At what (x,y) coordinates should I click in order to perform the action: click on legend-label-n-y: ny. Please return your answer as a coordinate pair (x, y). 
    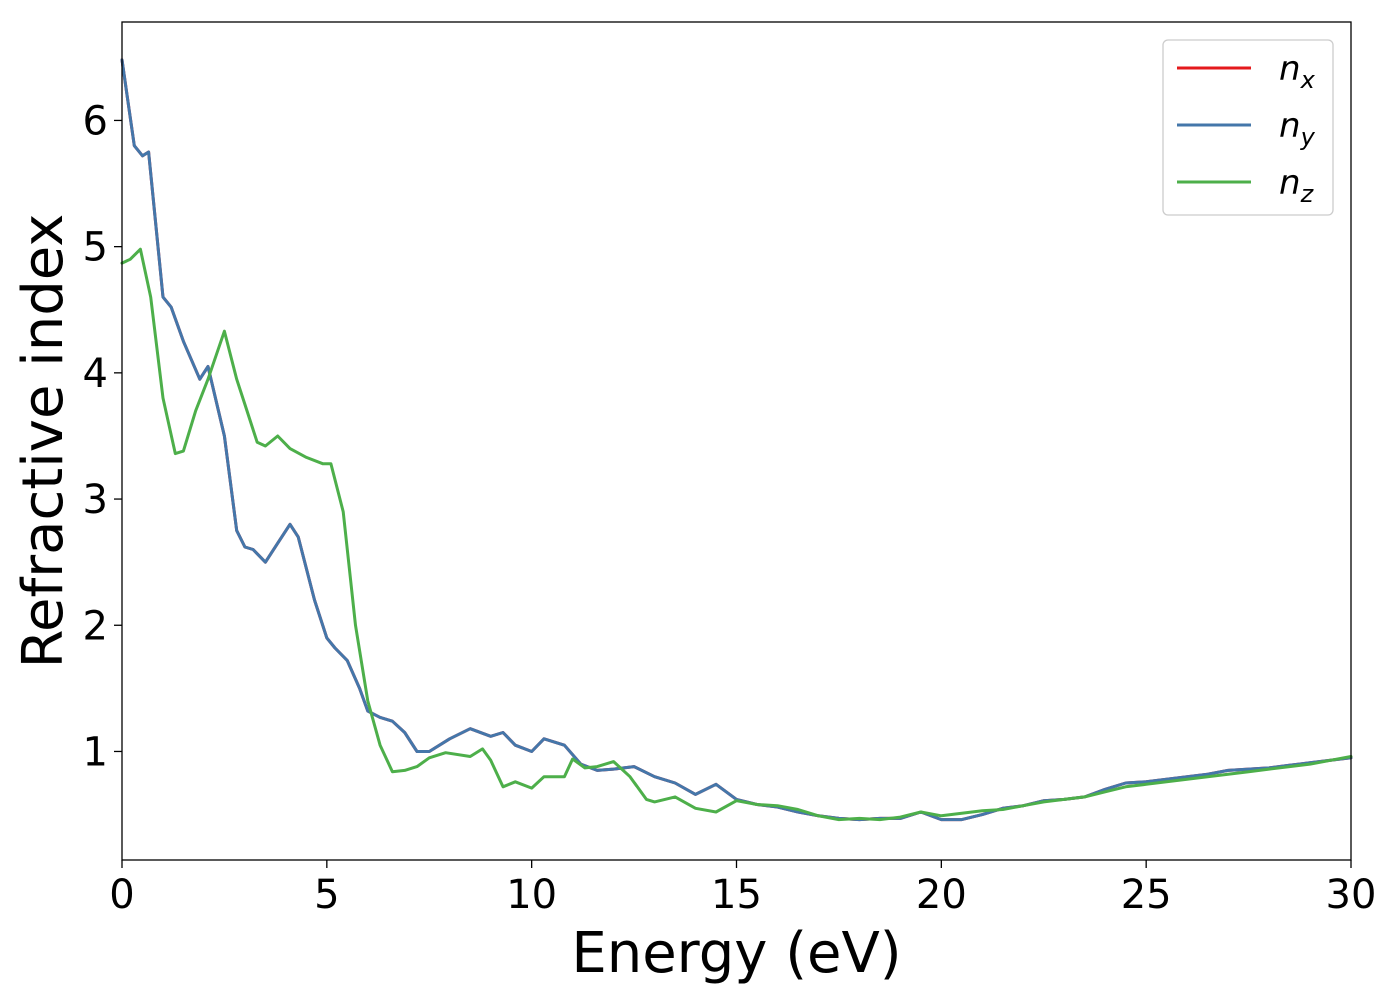
    Looking at the image, I should click on (1297, 128).